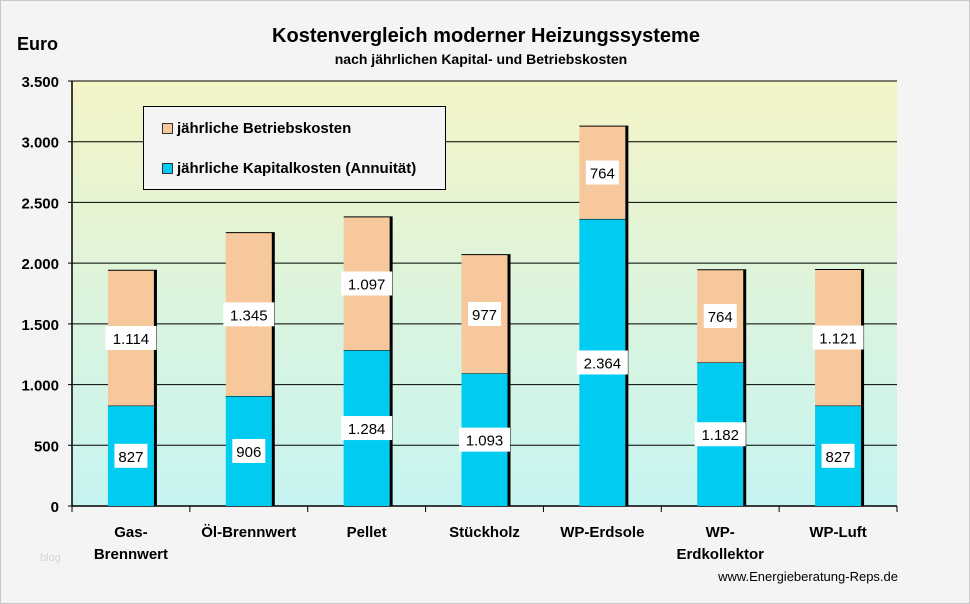 This screenshot has height=604, width=970. What do you see at coordinates (808, 576) in the screenshot?
I see `source-link: www.Energieberatung-Reps.de` at bounding box center [808, 576].